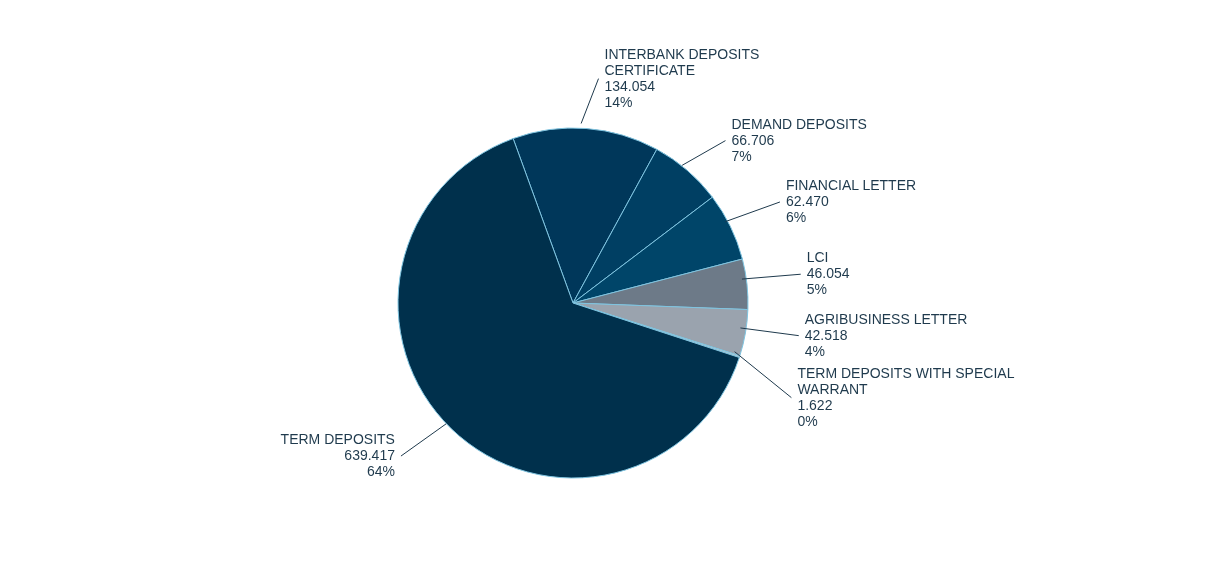 This screenshot has width=1229, height=572. I want to click on data-label: 66.706 7%, so click(753, 147).